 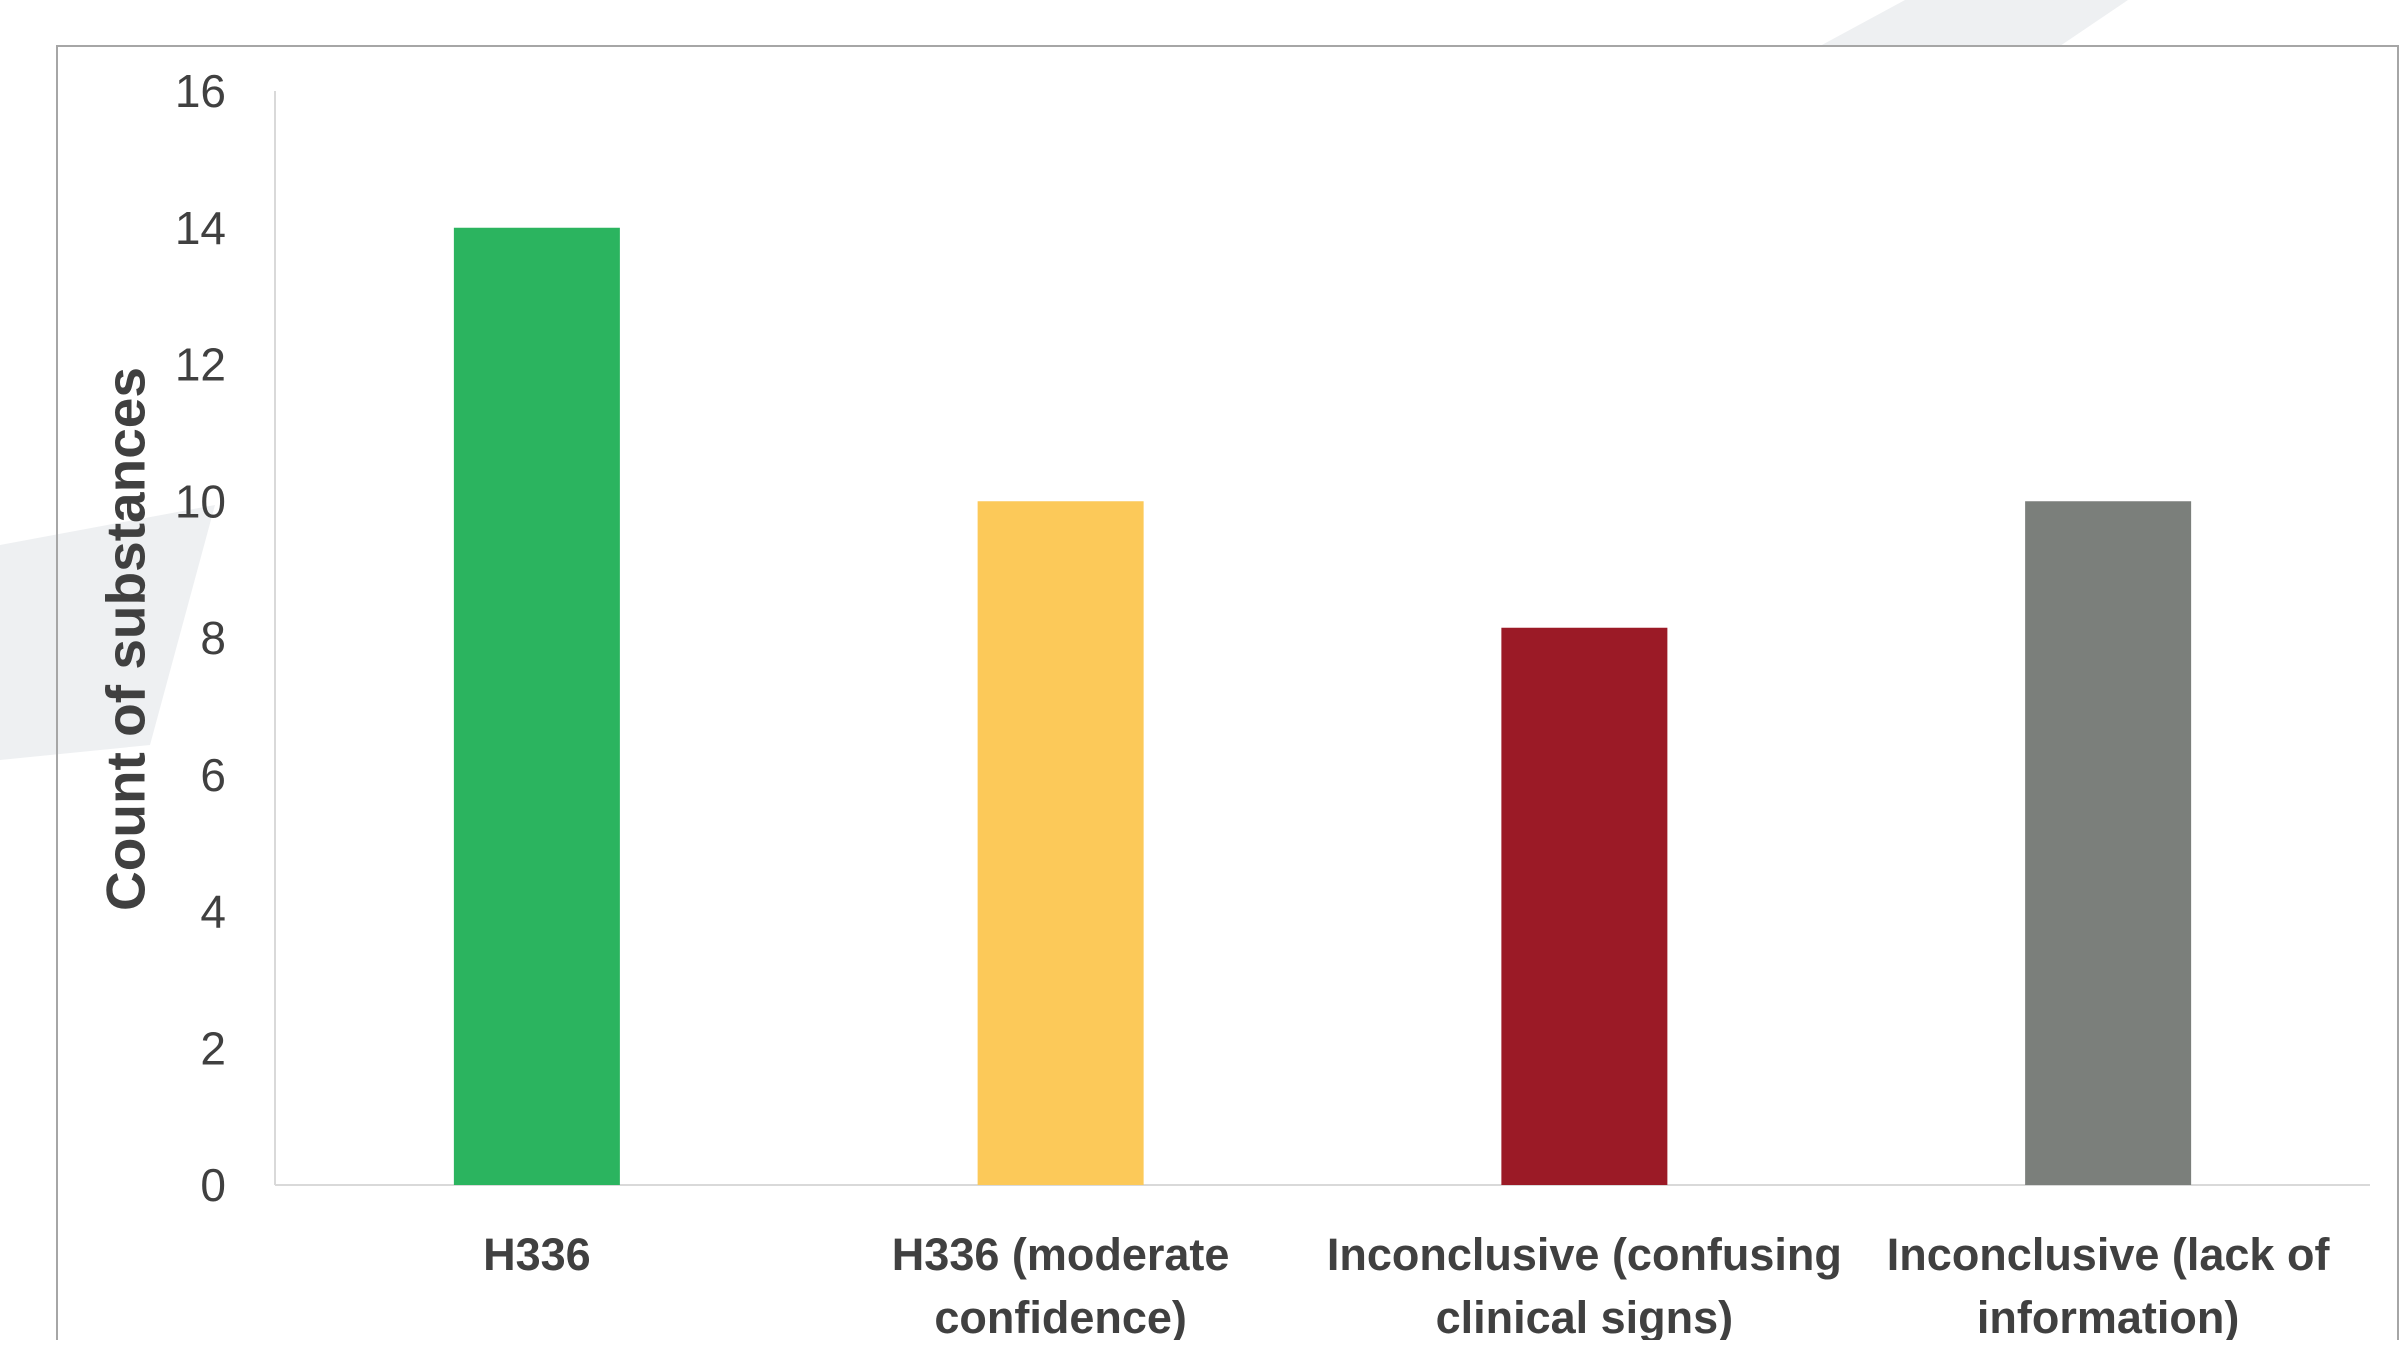 I want to click on x-tick-label: Inconclusive (confusing, so click(x=1584, y=1254).